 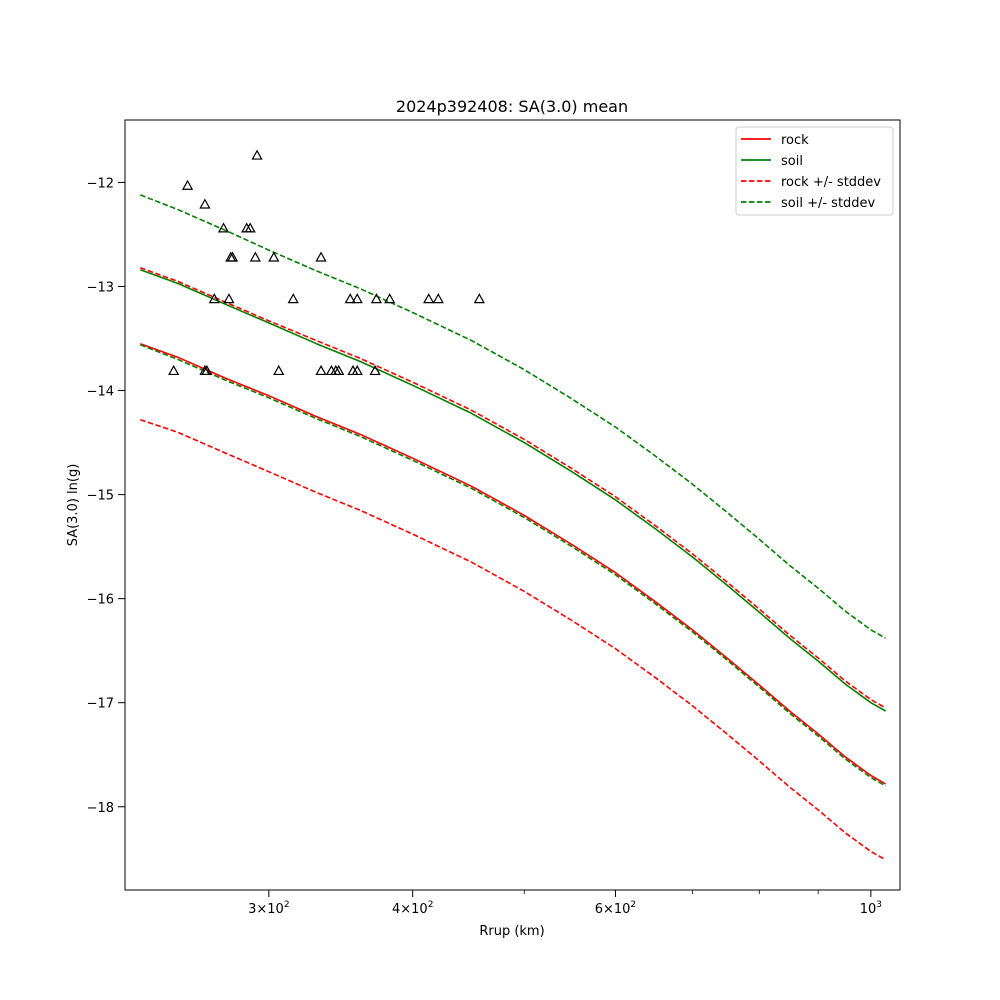 I want to click on x-tick-label: 103, so click(x=871, y=908).